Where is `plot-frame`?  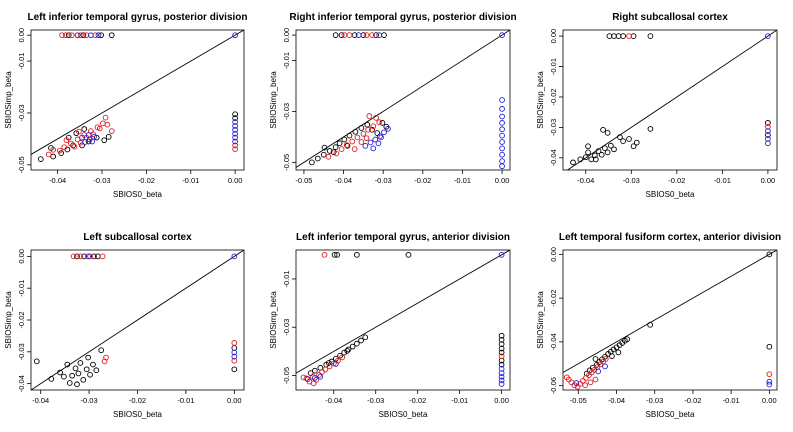 plot-frame is located at coordinates (670, 100).